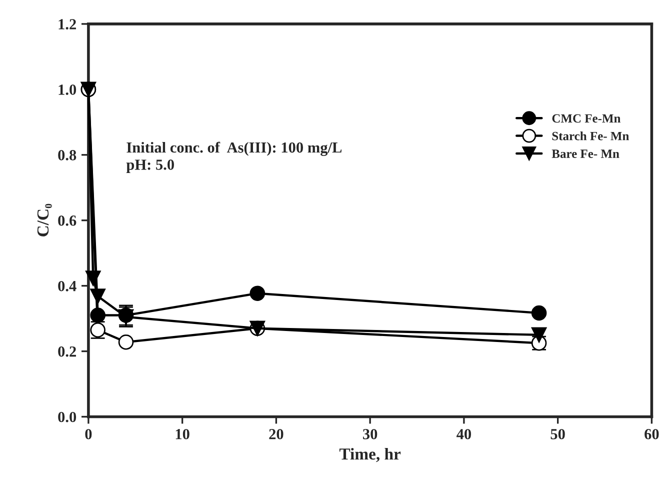  Describe the element at coordinates (651, 434) in the screenshot. I see `x-tick-label: 60` at that location.